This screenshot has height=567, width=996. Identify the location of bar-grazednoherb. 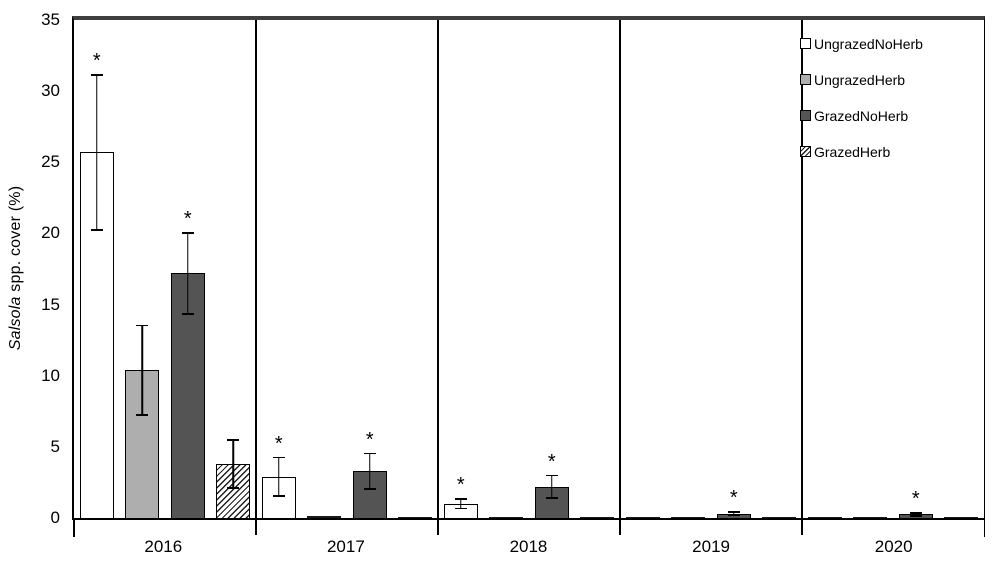
(187, 395).